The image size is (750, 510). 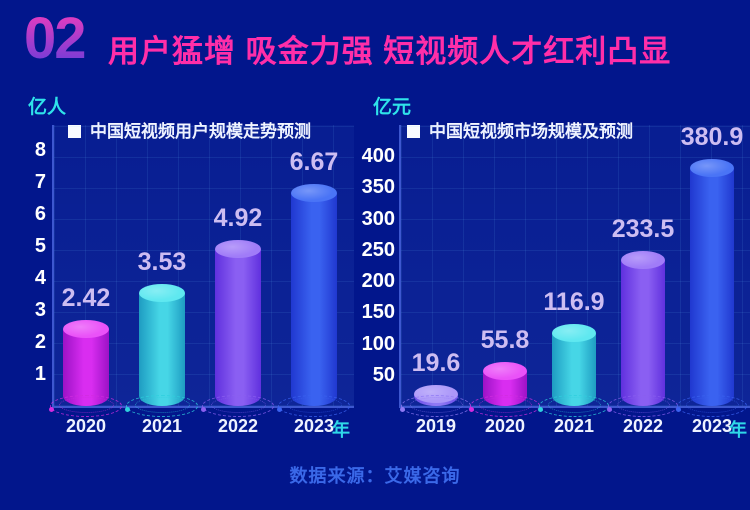 I want to click on y-tick-label: 400, so click(x=378, y=156).